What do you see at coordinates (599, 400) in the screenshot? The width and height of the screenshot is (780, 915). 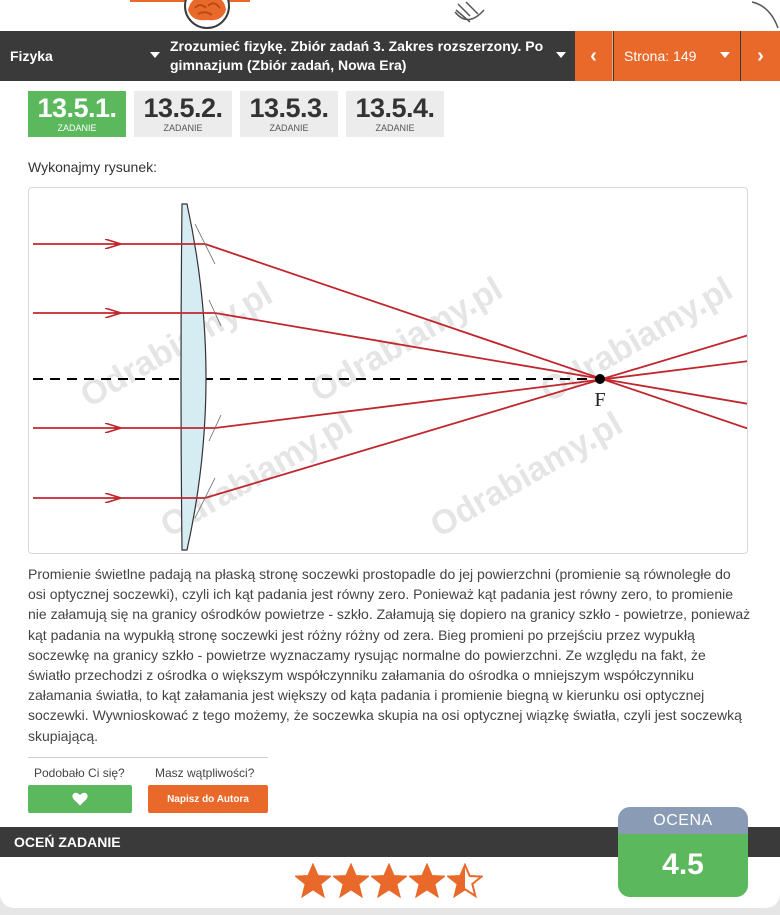 I see `focal-point-label: F` at bounding box center [599, 400].